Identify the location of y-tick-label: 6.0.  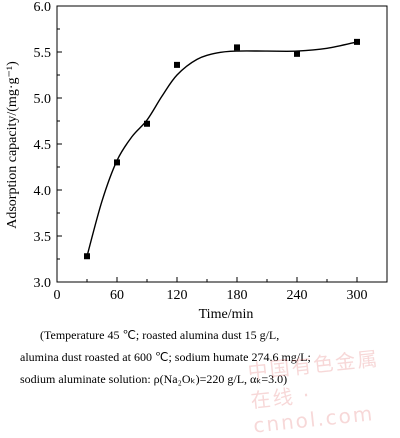
(43, 7).